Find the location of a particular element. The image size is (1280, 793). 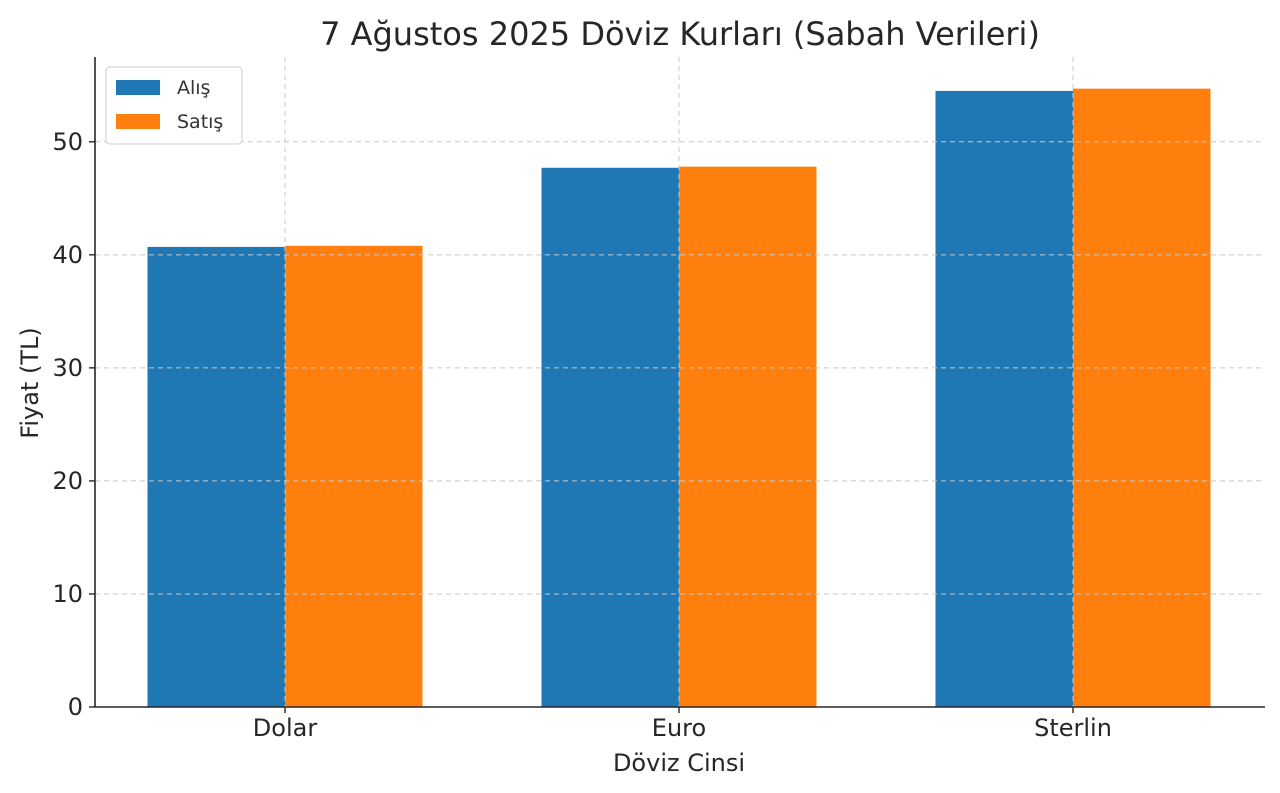

bar-sterlin-alis is located at coordinates (1004, 399).